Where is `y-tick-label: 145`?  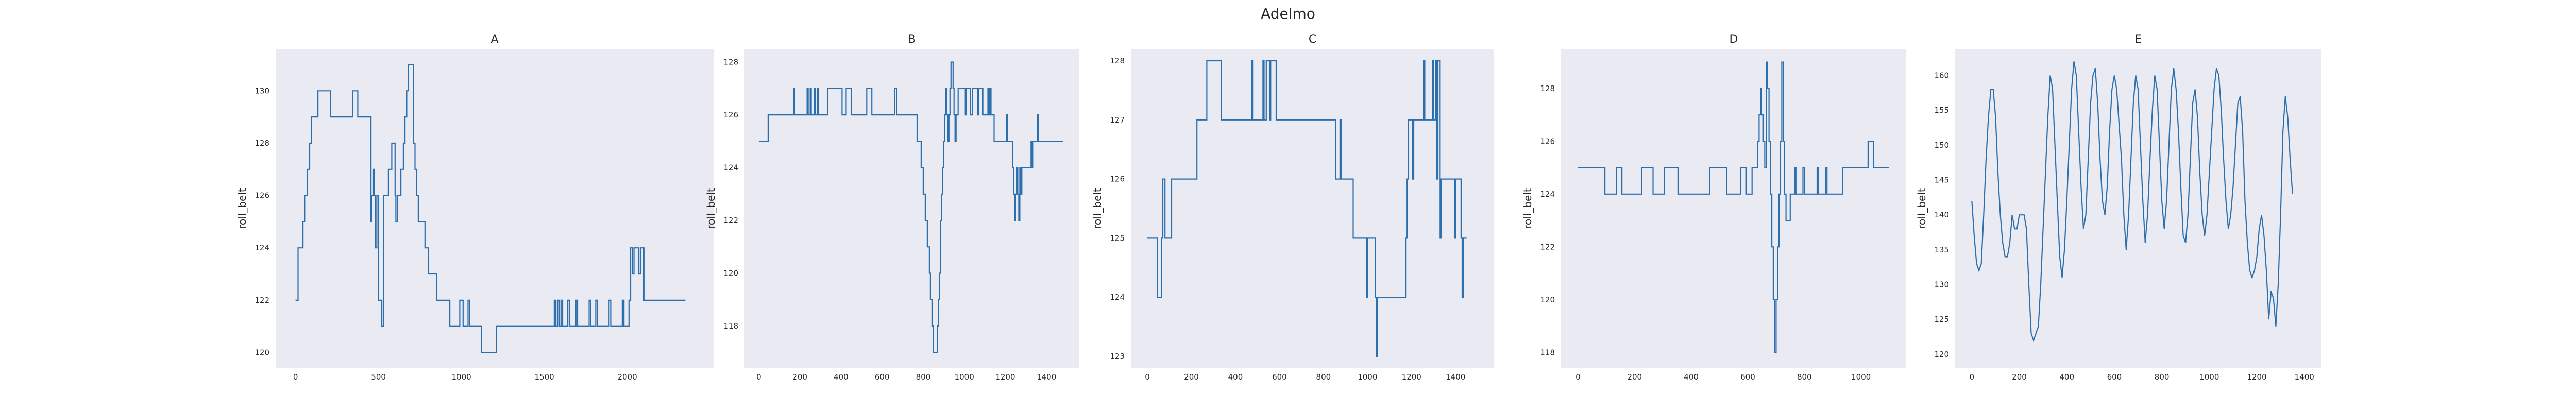
y-tick-label: 145 is located at coordinates (1941, 179).